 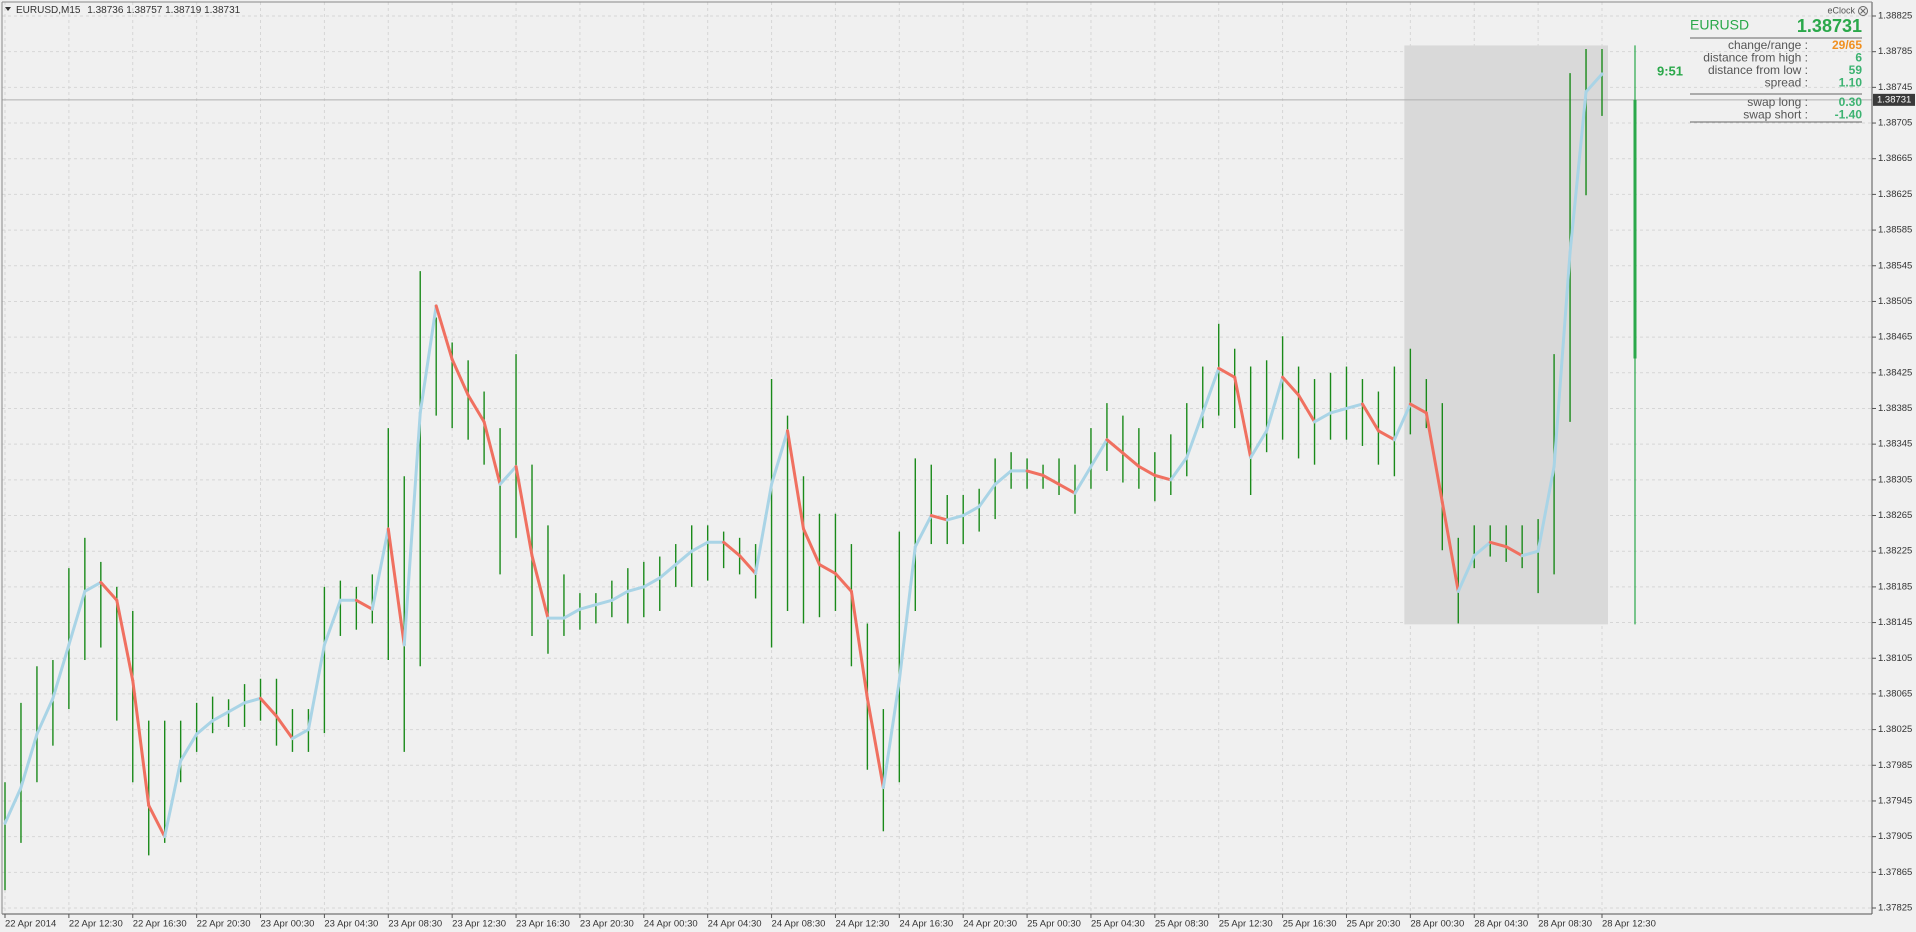 What do you see at coordinates (1895, 515) in the screenshot?
I see `y-tick-label: 1.38265` at bounding box center [1895, 515].